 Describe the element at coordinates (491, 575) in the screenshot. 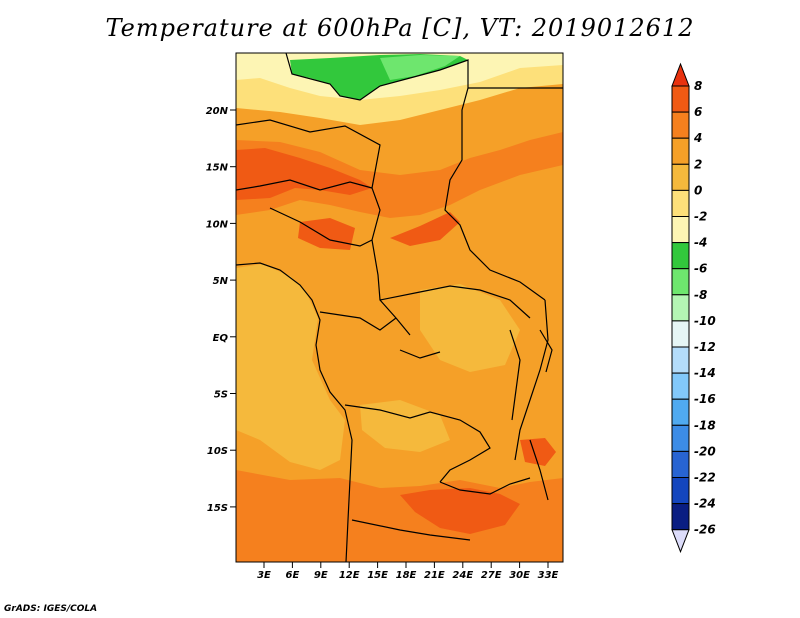

I see `lon-tick-label: 27E` at that location.